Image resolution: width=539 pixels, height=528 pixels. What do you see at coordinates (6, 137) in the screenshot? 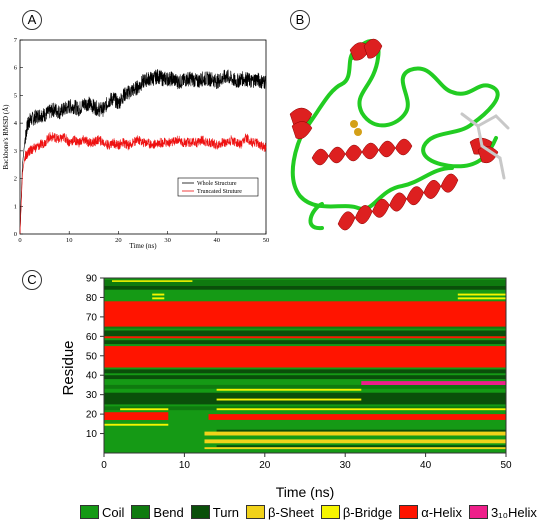
I see `rmsd-y-axis-label: Backbone's RMSD (Å)` at bounding box center [6, 137].